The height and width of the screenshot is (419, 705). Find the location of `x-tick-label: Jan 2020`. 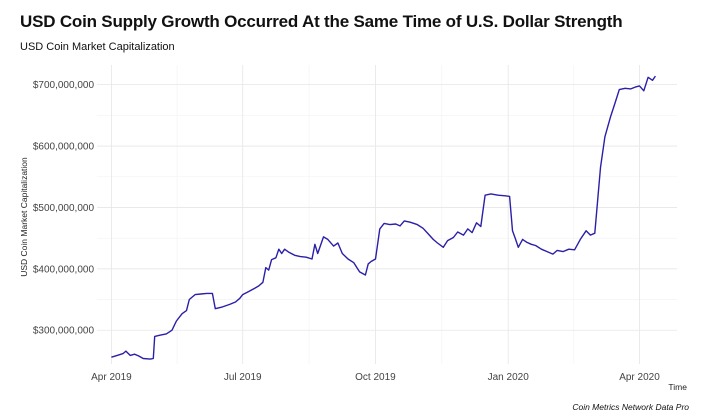

x-tick-label: Jan 2020 is located at coordinates (509, 377).